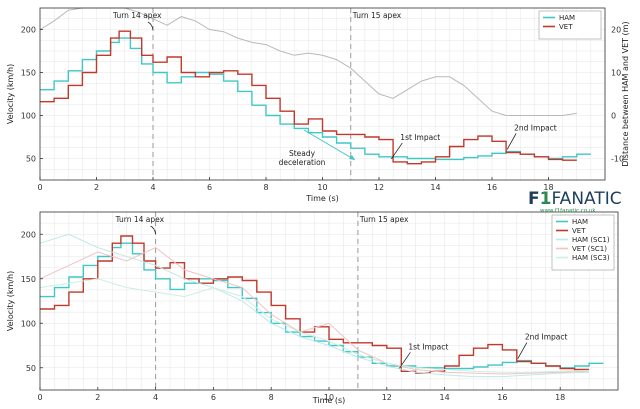 The height and width of the screenshot is (409, 640). I want to click on brand-name: F1FANATIC, so click(575, 199).